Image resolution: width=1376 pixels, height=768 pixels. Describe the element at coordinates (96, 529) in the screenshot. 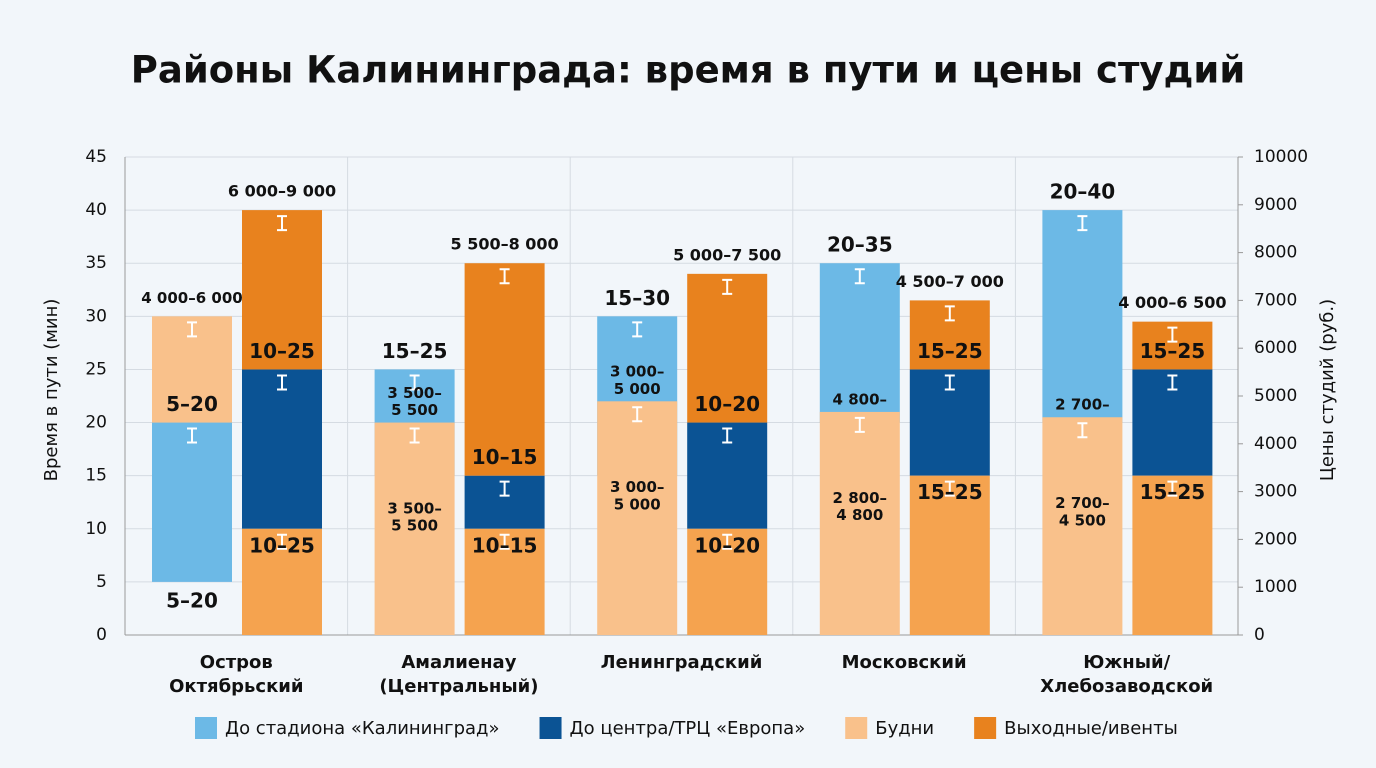

I see `y-tick-label: 10` at that location.